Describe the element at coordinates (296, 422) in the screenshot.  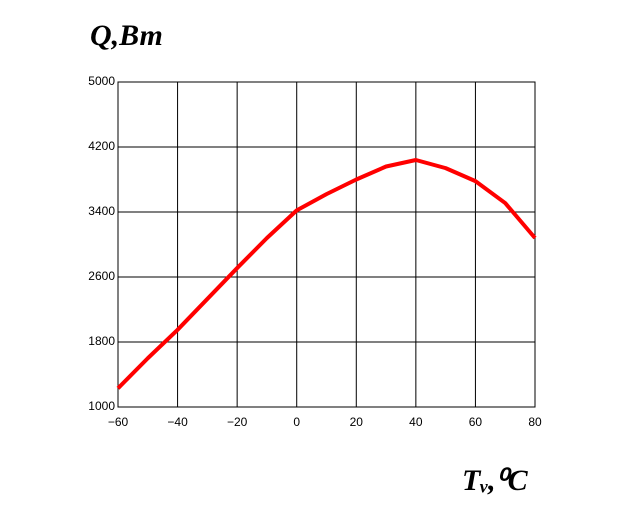
I see `x-tick-label: 0` at that location.